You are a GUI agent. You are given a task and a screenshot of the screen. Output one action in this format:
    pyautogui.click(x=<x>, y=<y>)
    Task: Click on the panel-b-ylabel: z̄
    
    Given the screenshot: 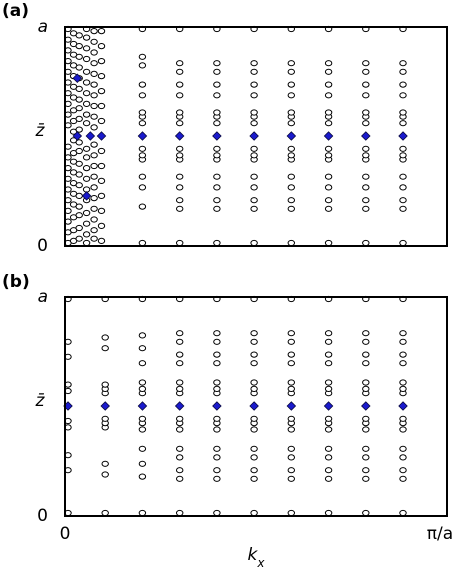 What is the action you would take?
    pyautogui.click(x=40, y=401)
    